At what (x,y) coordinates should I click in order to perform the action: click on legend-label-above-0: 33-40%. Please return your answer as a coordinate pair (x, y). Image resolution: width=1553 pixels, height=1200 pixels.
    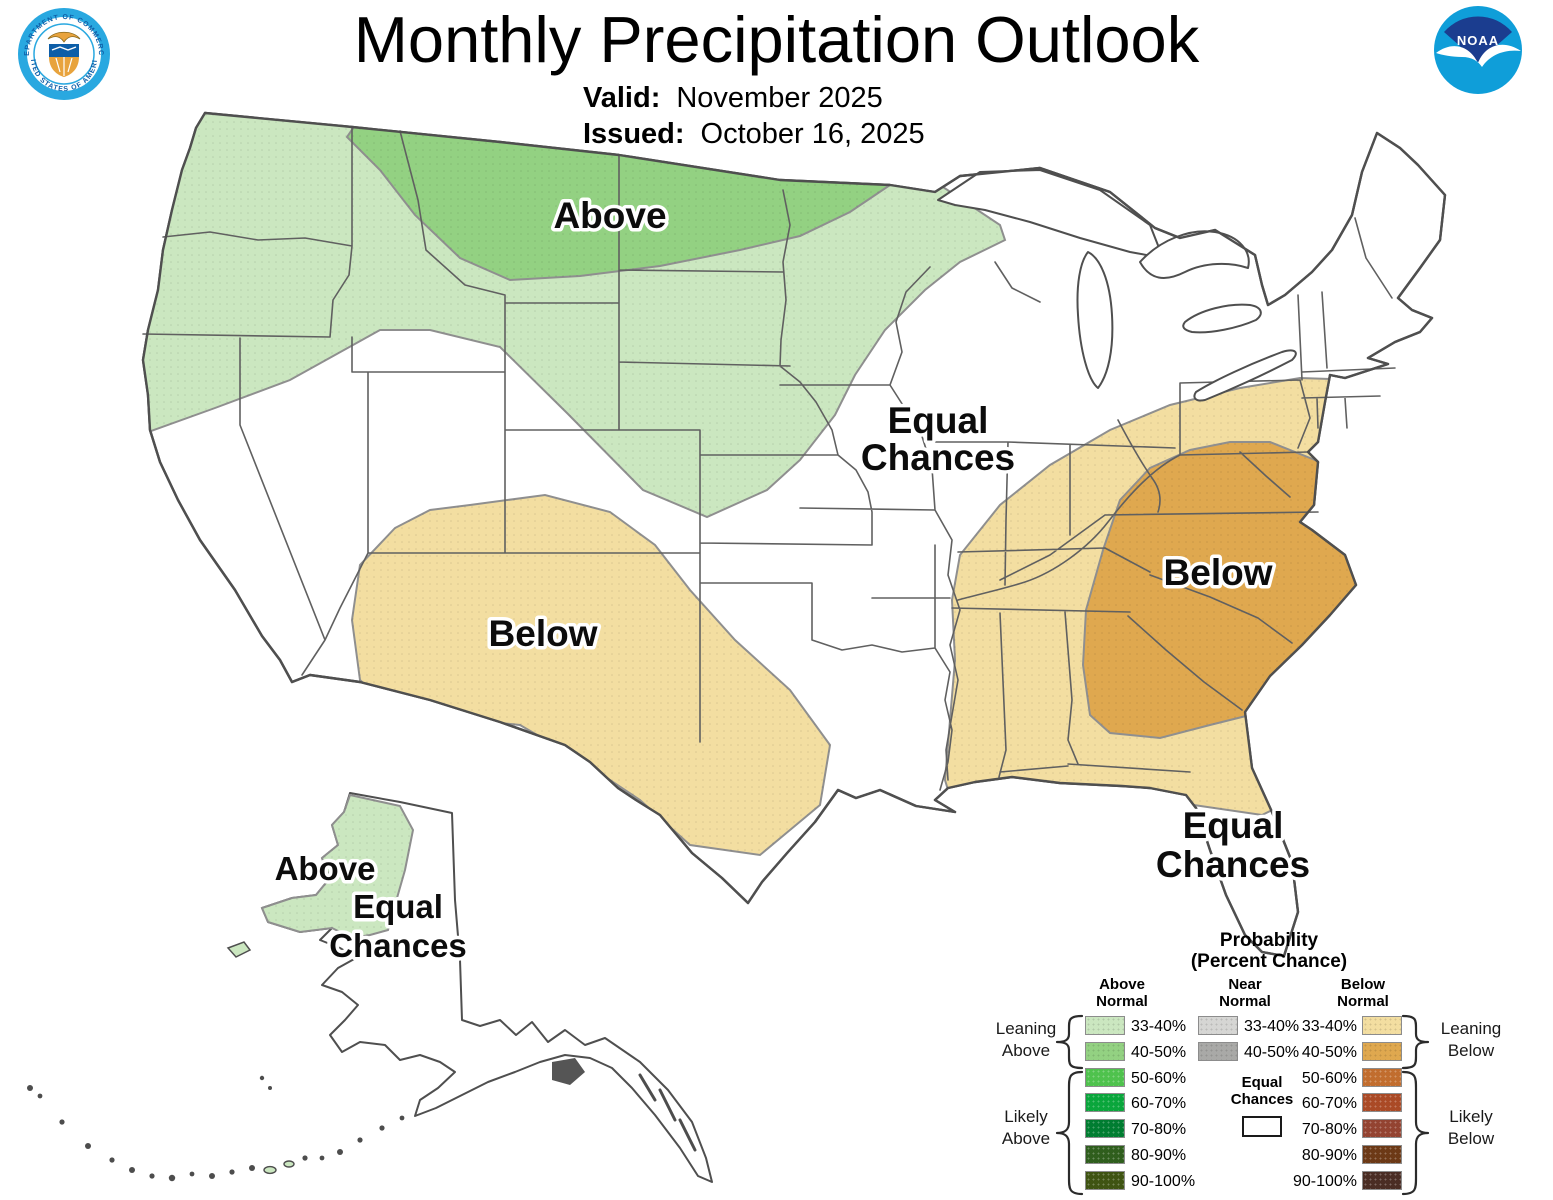
    Looking at the image, I should click on (1159, 1026).